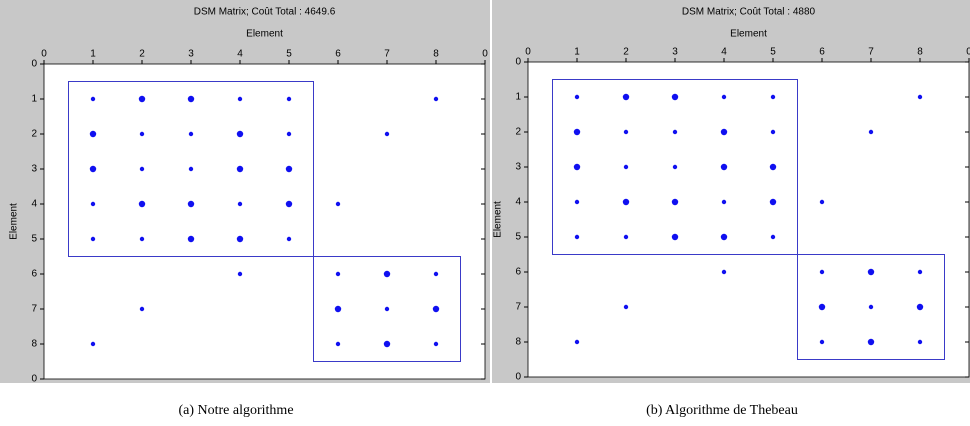  What do you see at coordinates (749, 12) in the screenshot?
I see `chart-title: DSM Matrix; Coût Total : 4880` at bounding box center [749, 12].